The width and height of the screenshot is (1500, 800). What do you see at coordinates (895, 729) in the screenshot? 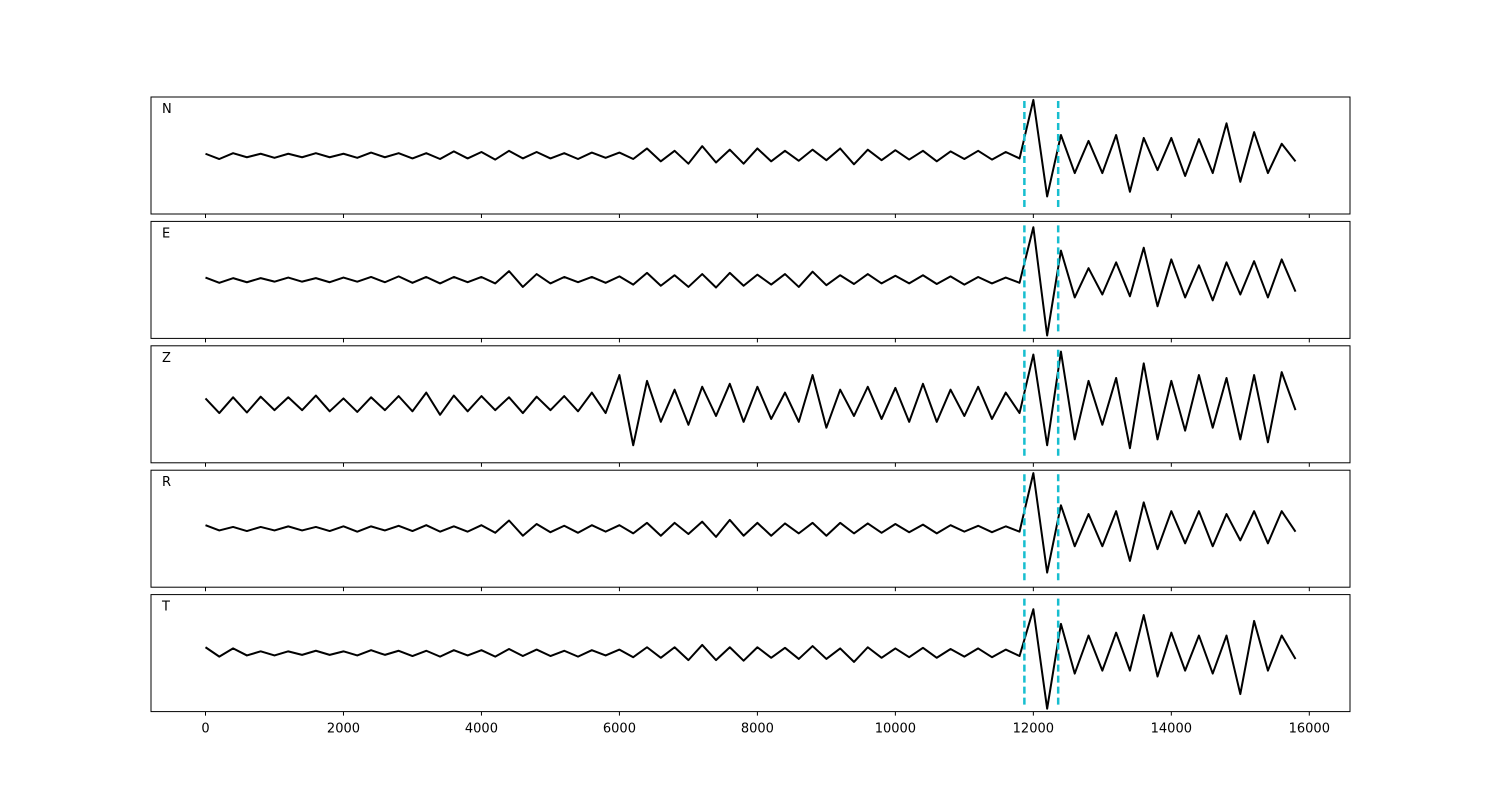
I see `x-tick-label: 10000` at bounding box center [895, 729].